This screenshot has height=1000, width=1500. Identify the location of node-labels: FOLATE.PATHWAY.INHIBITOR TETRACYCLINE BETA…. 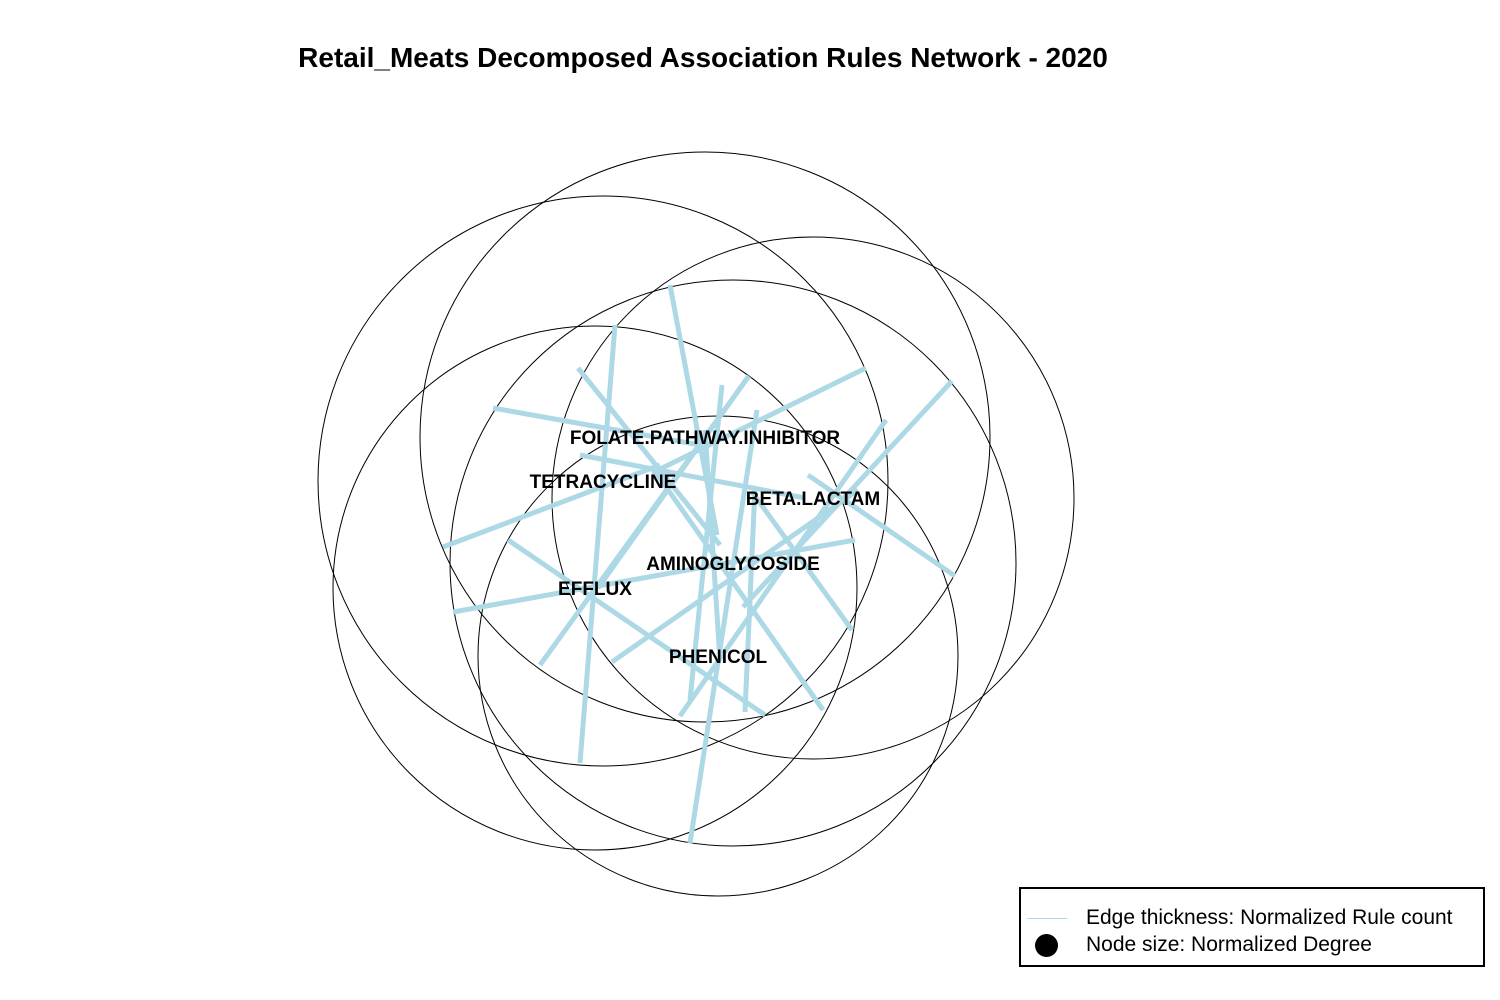
(705, 548).